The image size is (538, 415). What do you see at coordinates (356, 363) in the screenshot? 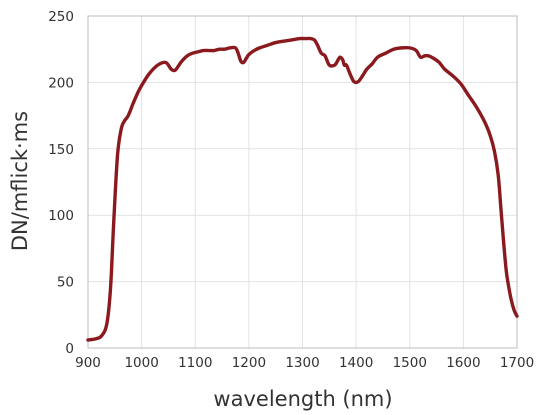
I see `x-tick-label: 1400` at bounding box center [356, 363].